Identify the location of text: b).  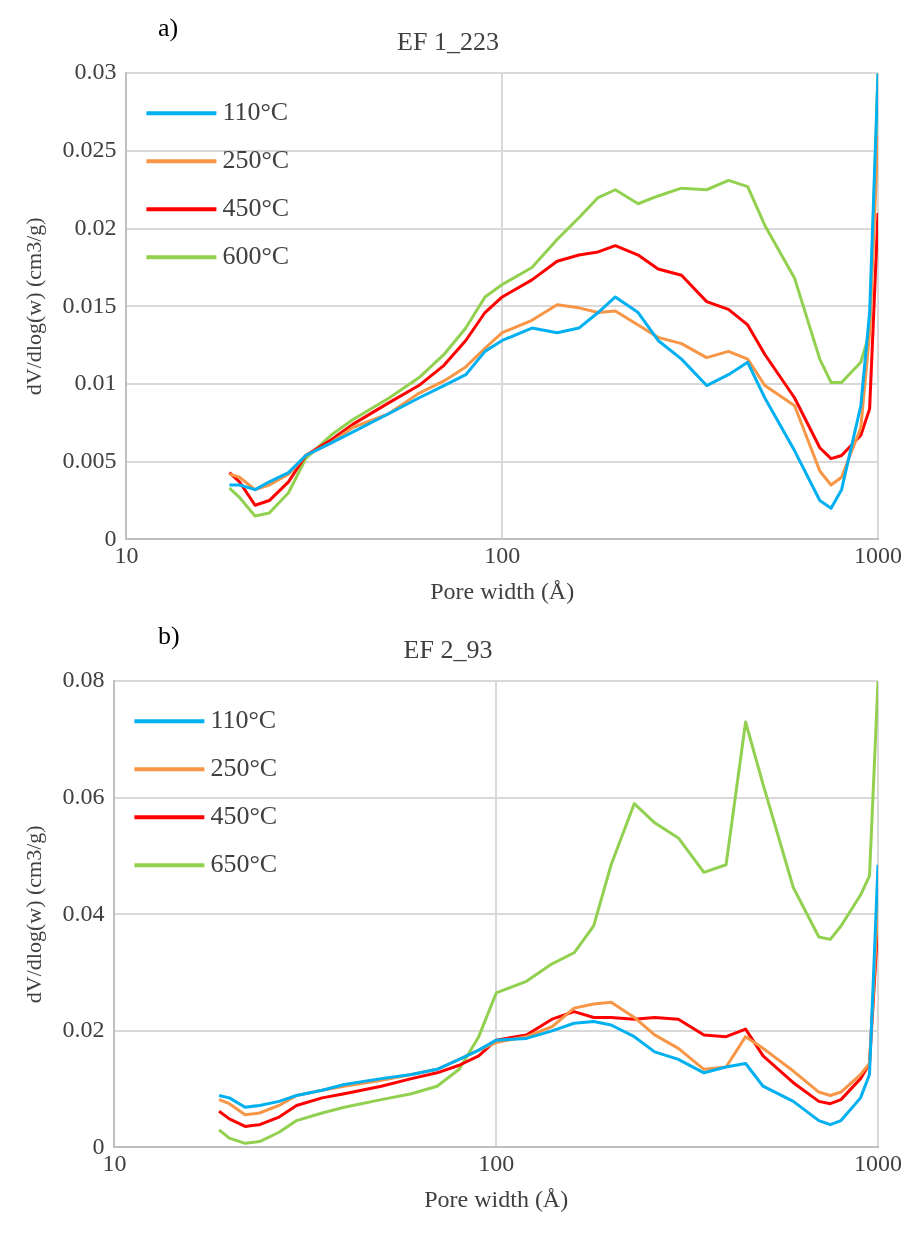
(169, 635).